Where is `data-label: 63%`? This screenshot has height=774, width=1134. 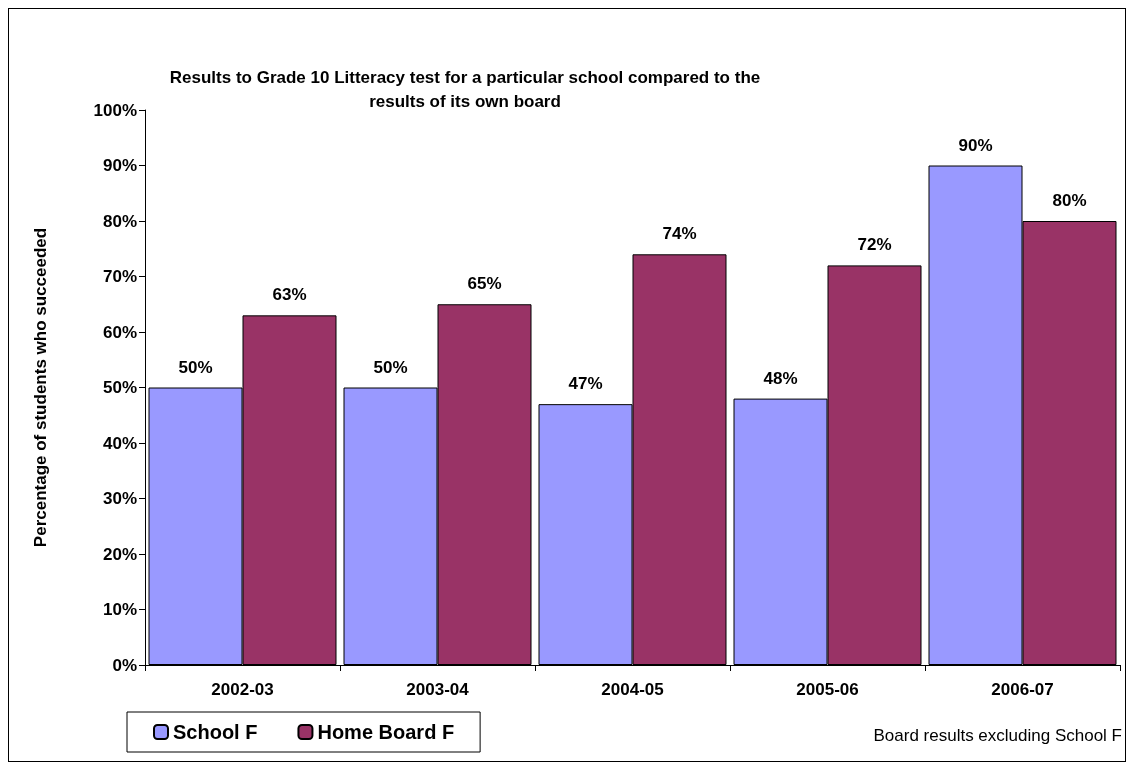
data-label: 63% is located at coordinates (289, 295).